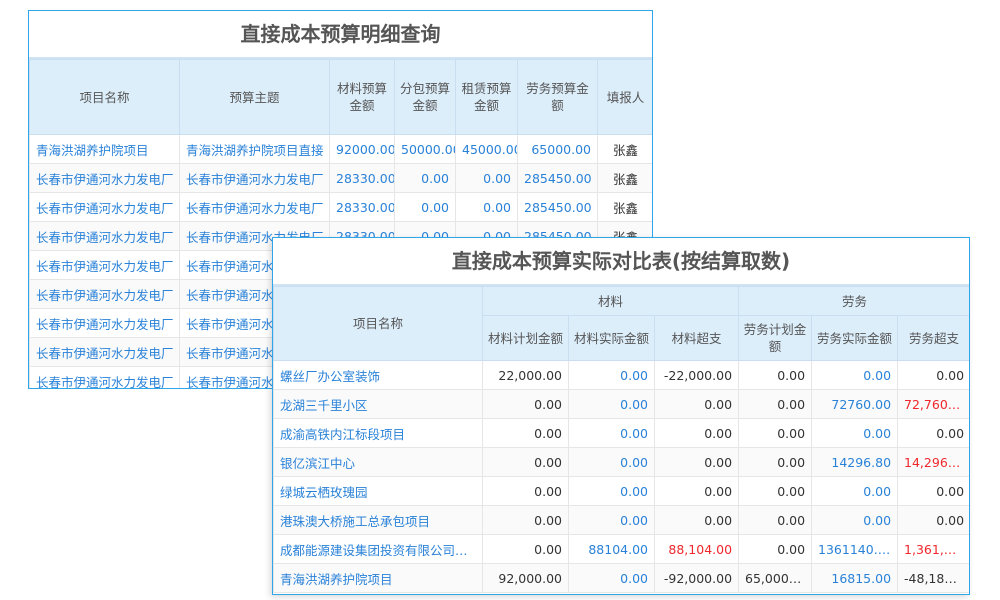 Image resolution: width=1000 pixels, height=600 pixels. I want to click on compare-cell: 72,760.00, so click(933, 404).